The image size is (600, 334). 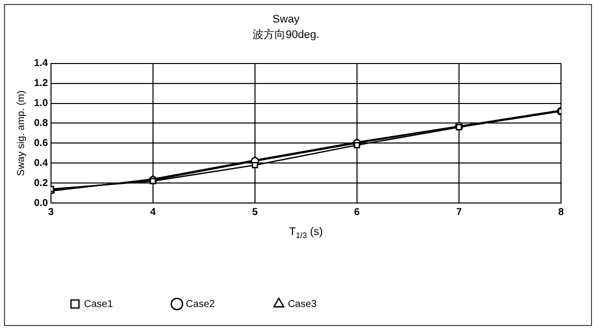 What do you see at coordinates (41, 64) in the screenshot?
I see `y-tick-label: 1.4` at bounding box center [41, 64].